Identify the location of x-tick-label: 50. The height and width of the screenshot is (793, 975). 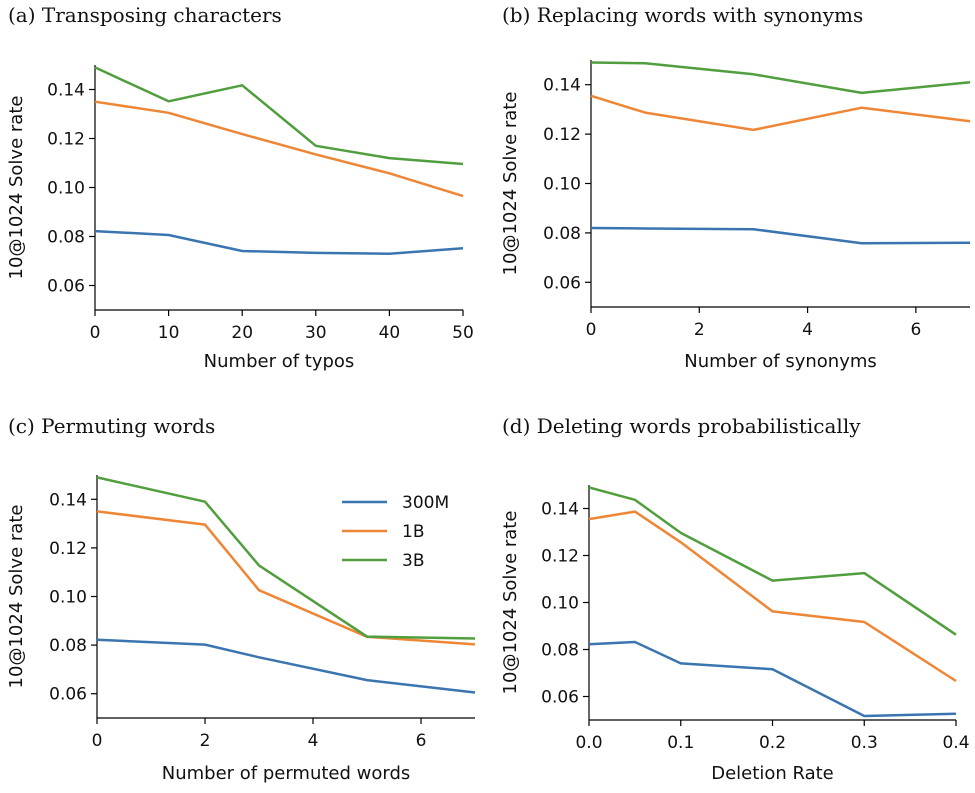
(463, 333).